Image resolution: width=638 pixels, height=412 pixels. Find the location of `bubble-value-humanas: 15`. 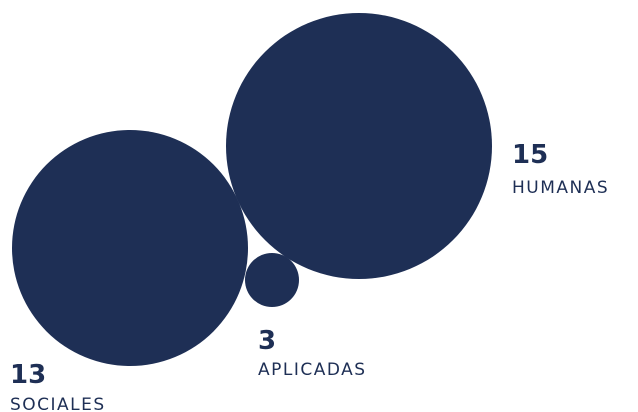

bubble-value-humanas: 15 is located at coordinates (530, 155).